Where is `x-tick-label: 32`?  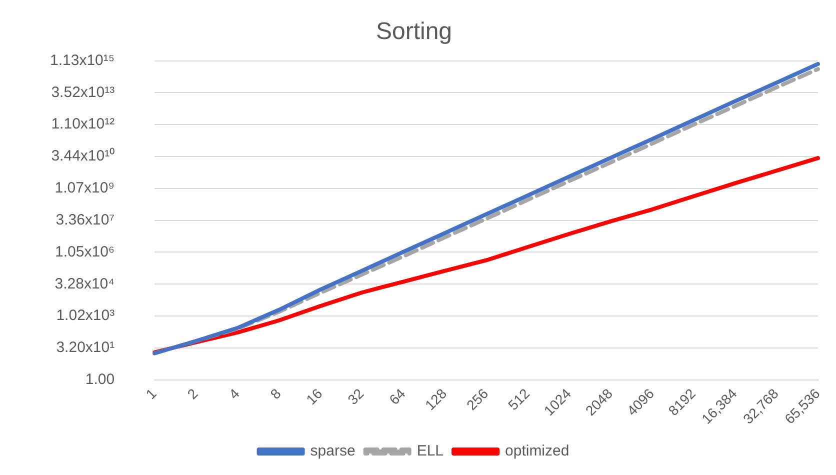 x-tick-label: 32 is located at coordinates (355, 396).